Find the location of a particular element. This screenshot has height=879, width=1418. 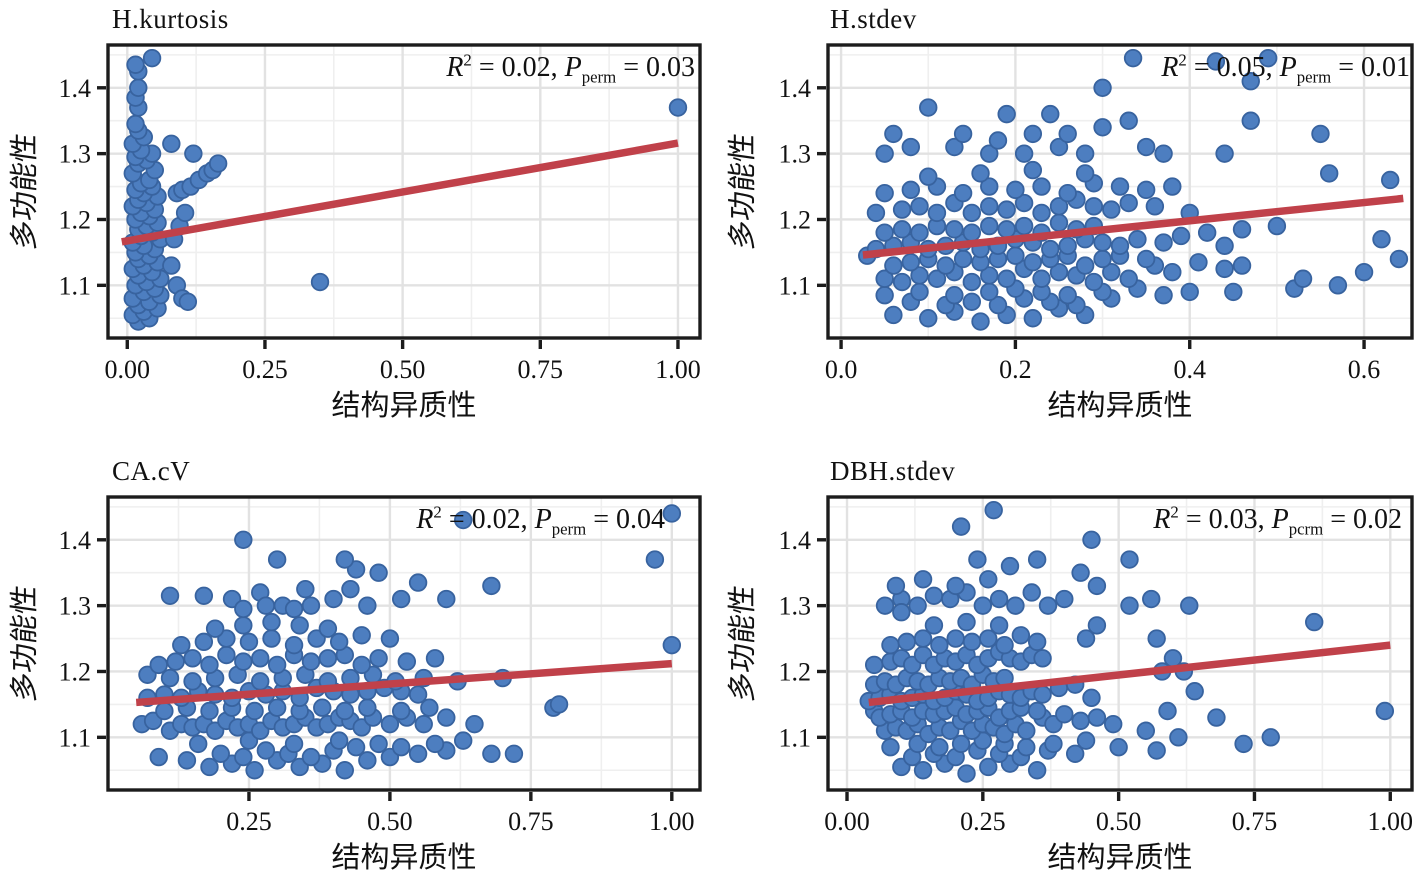

svg-text: 0.4 is located at coordinates (1189, 369).